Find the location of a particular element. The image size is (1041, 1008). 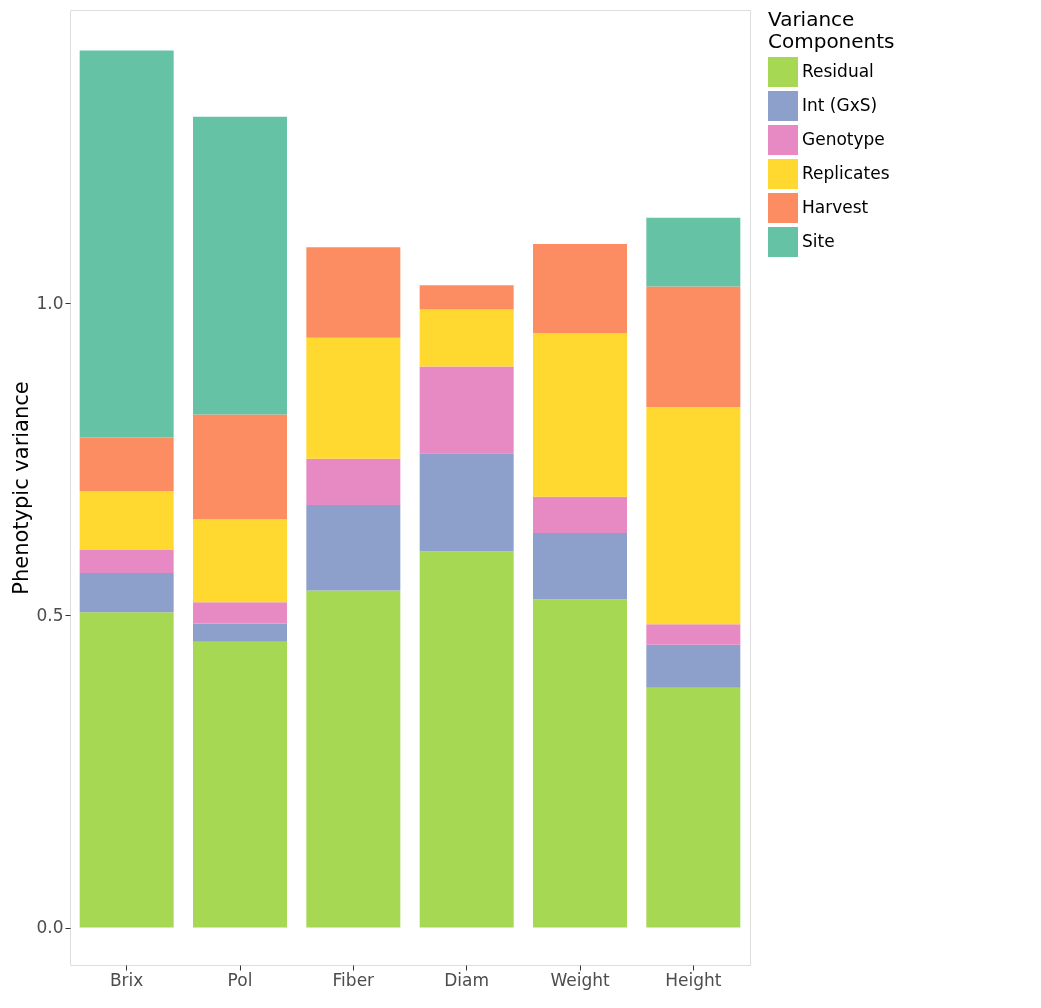

x-tick-label: Height is located at coordinates (693, 979).